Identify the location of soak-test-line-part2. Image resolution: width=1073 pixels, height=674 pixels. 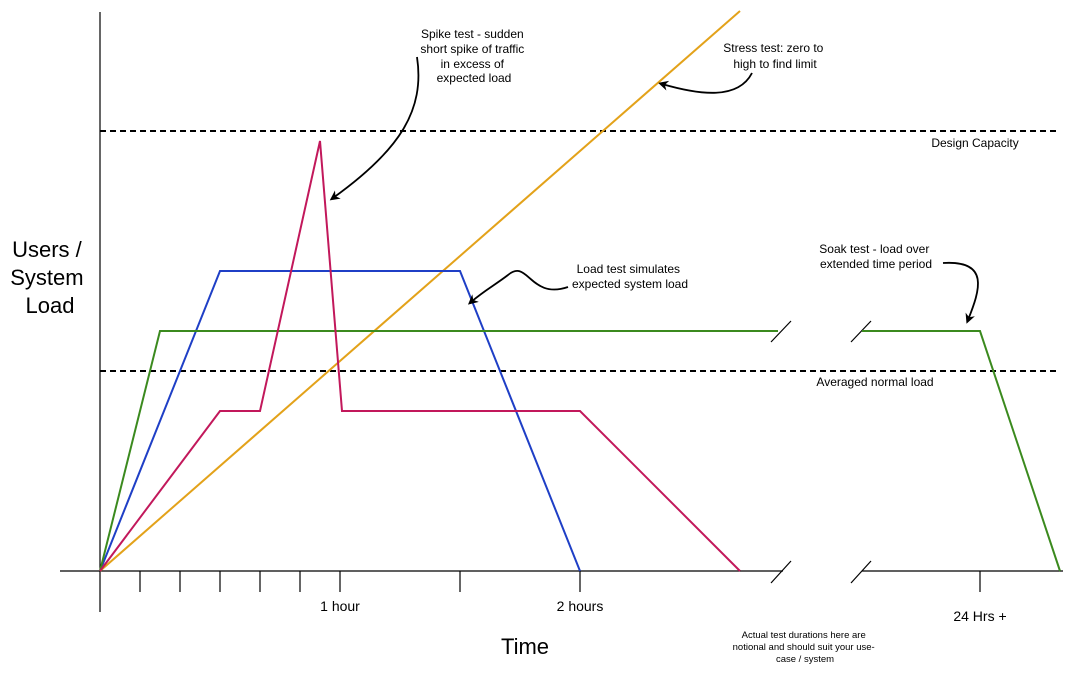
(961, 451).